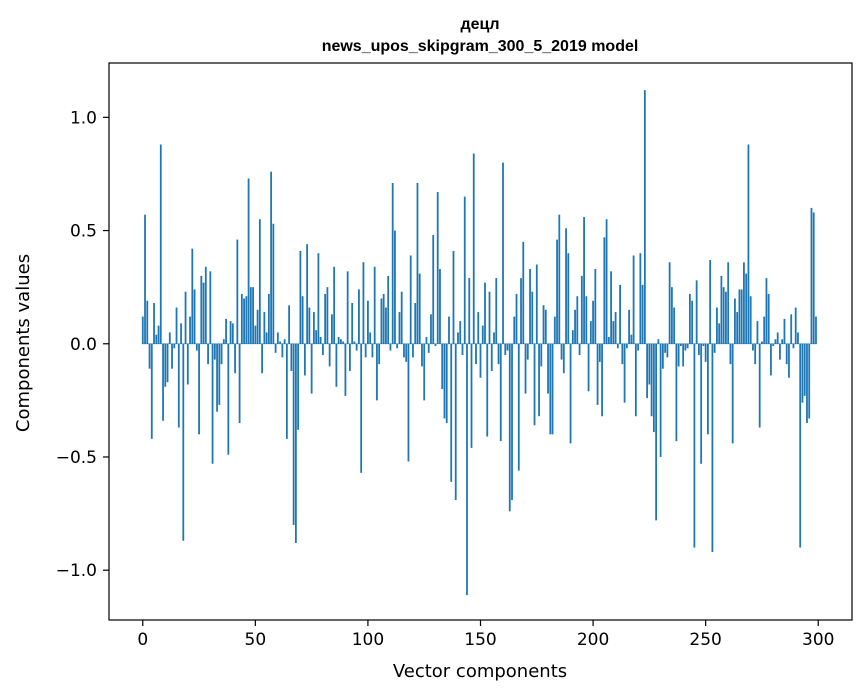  Describe the element at coordinates (480, 46) in the screenshot. I see `chart-subtitle: news_upos_skipgram_300_5_2019 model` at that location.